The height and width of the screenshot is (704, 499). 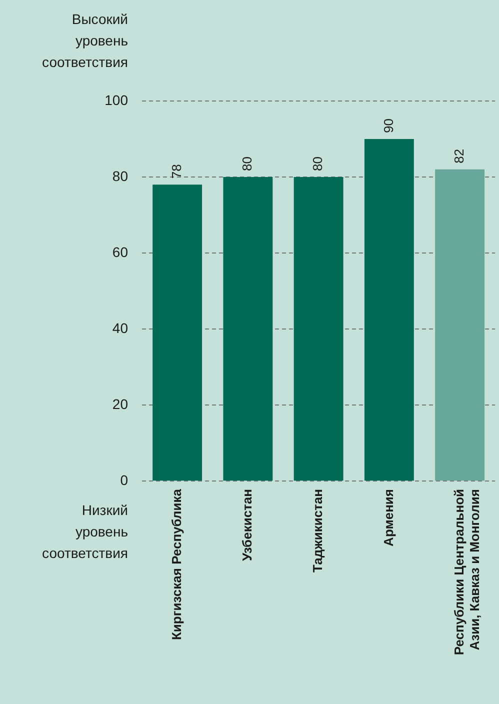 What do you see at coordinates (318, 530) in the screenshot?
I see `x-tick-label: Таджикистан` at bounding box center [318, 530].